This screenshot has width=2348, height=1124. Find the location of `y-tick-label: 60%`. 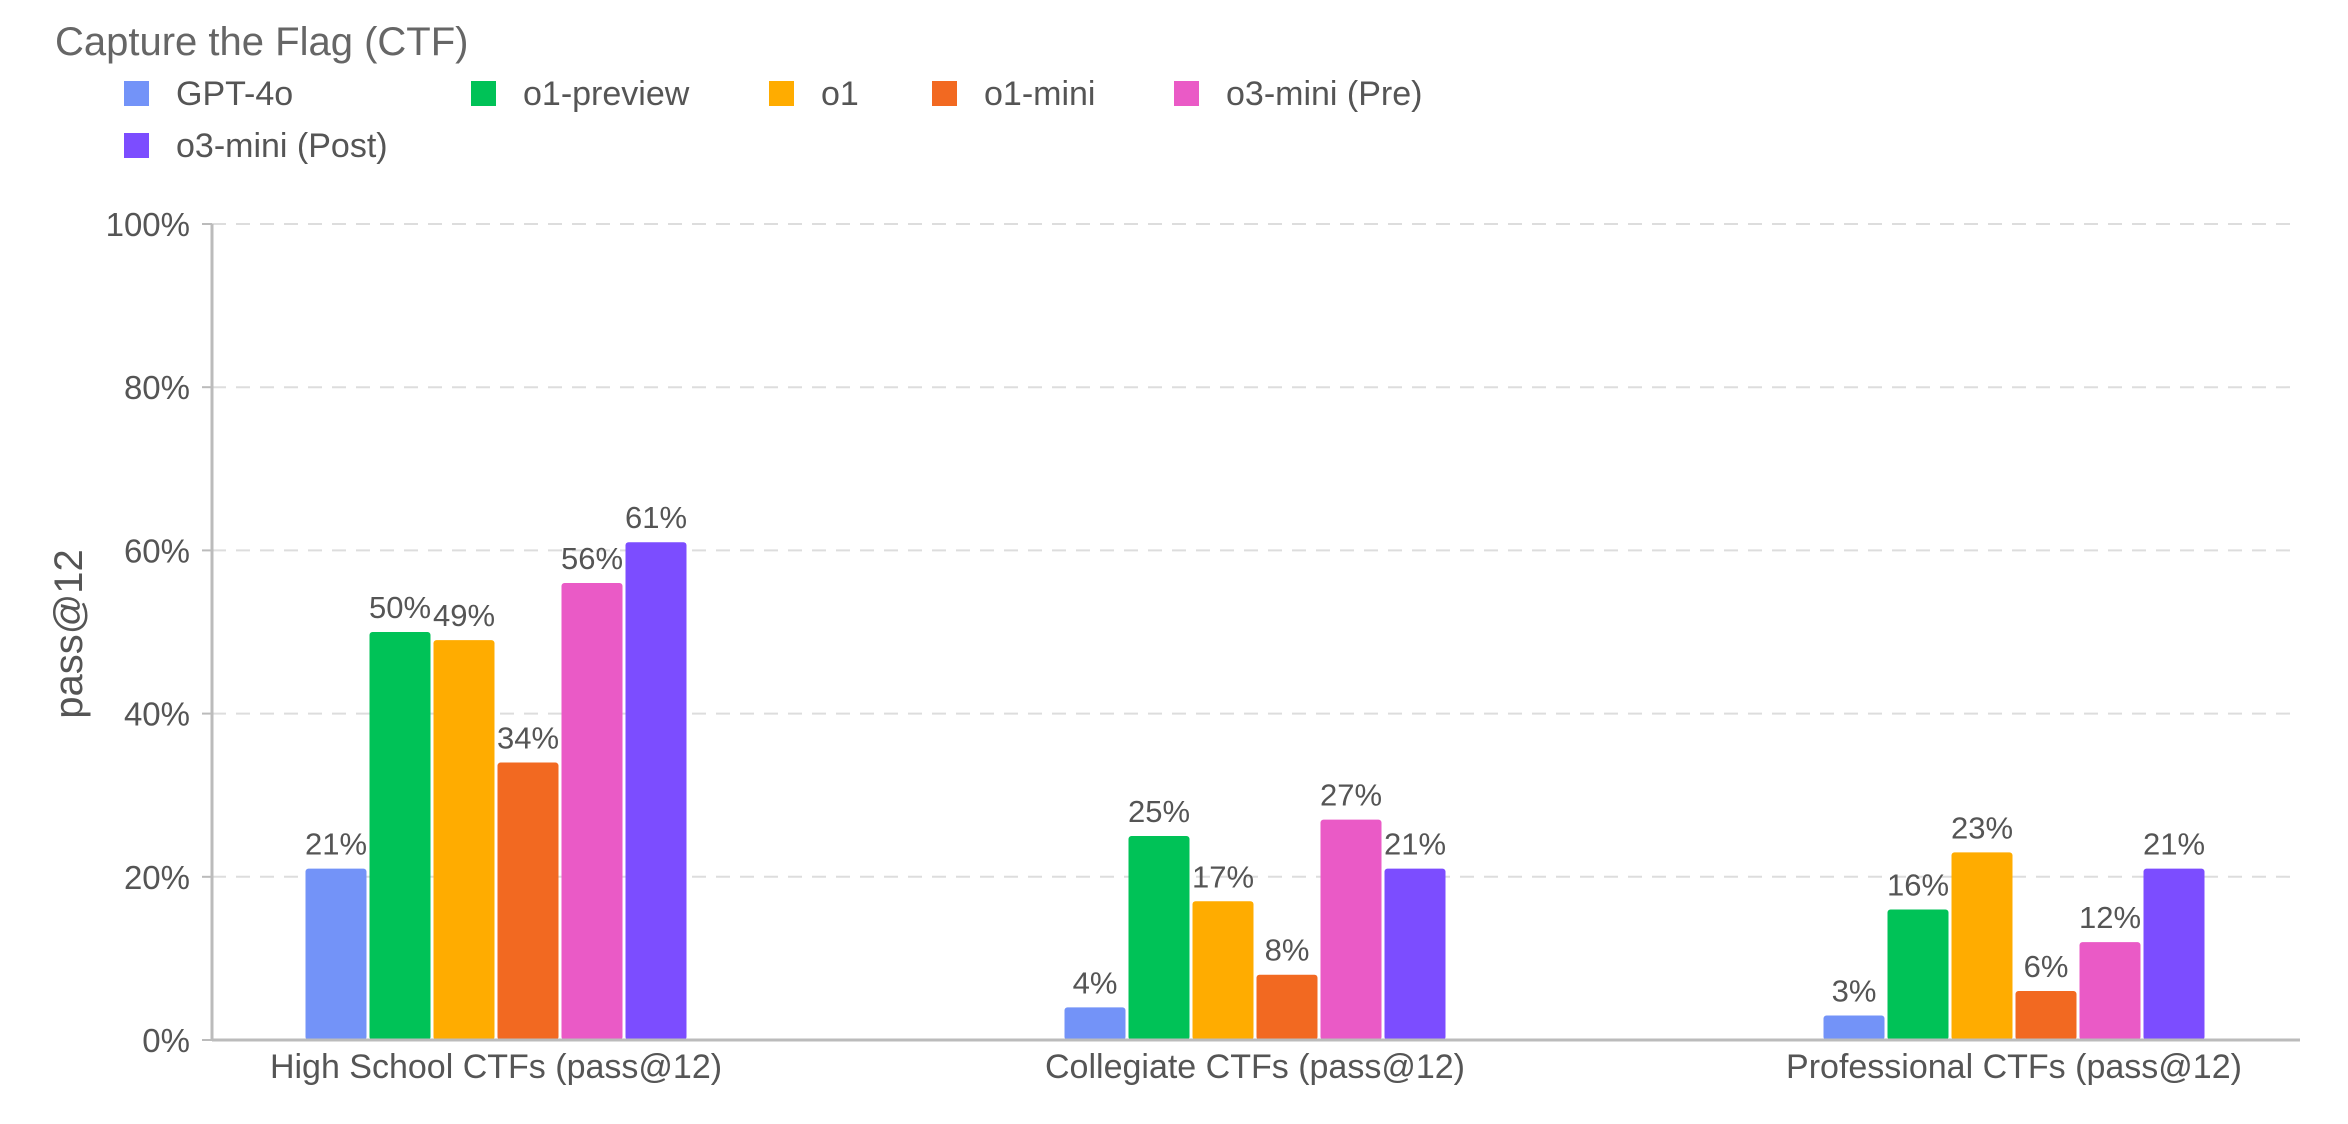

y-tick-label: 60% is located at coordinates (157, 550).